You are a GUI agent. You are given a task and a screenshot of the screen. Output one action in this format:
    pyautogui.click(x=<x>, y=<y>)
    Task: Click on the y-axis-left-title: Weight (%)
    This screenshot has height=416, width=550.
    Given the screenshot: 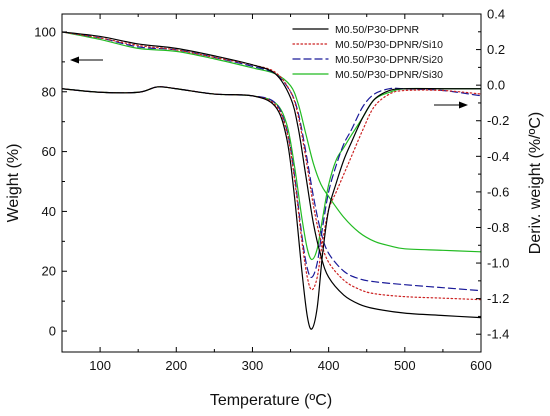 What is the action you would take?
    pyautogui.click(x=13, y=183)
    